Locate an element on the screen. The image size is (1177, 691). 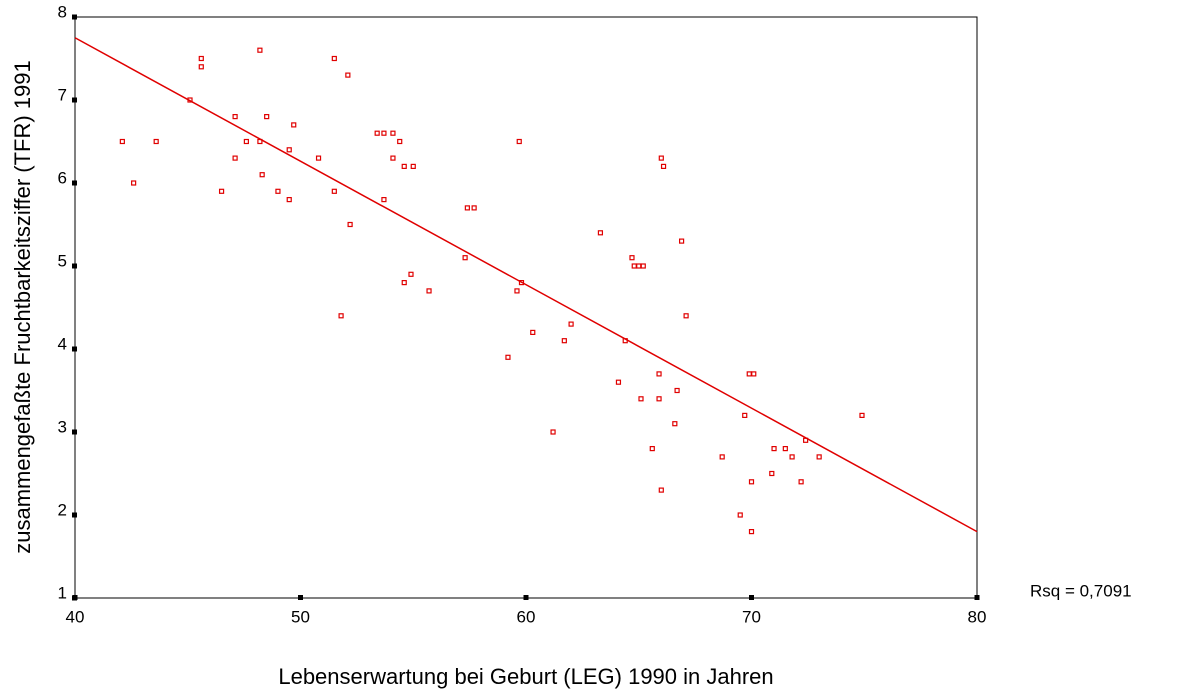
y-tick-label: 5 is located at coordinates (62, 260).